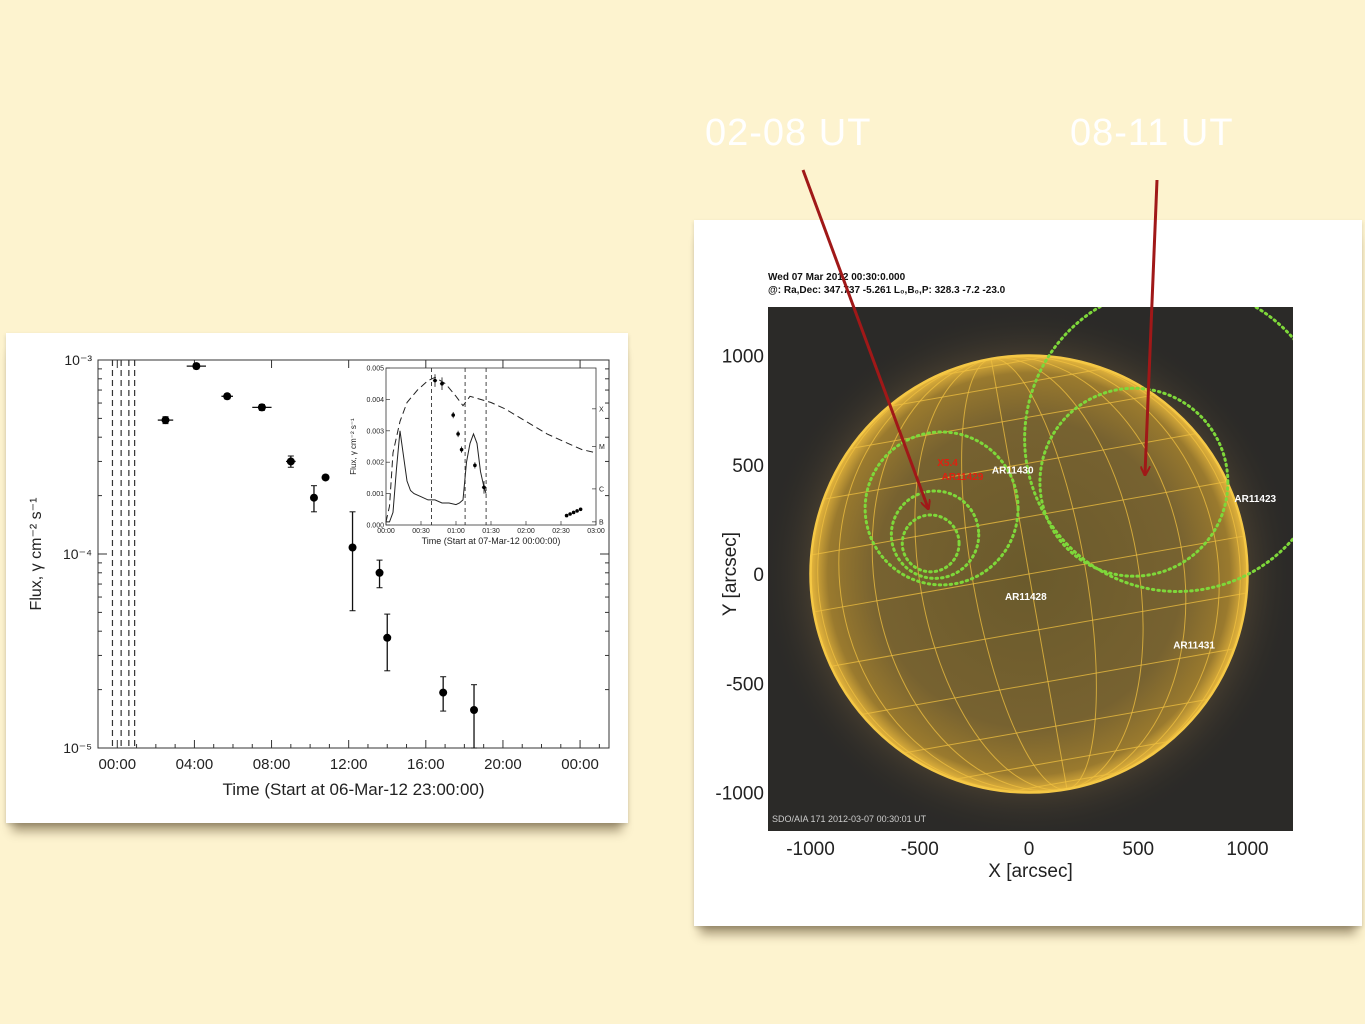 Image resolution: width=1365 pixels, height=1024 pixels. What do you see at coordinates (758, 575) in the screenshot?
I see `y-tick-label: 0` at bounding box center [758, 575].